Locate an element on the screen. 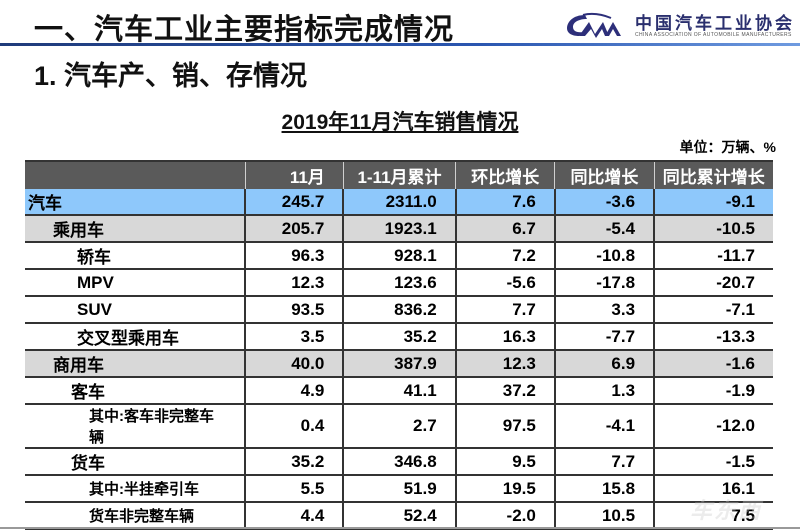  table-row: 其中:客车非完整车辆 0.4 2.7 97.5 -4.1 -12.0 is located at coordinates (399, 426).